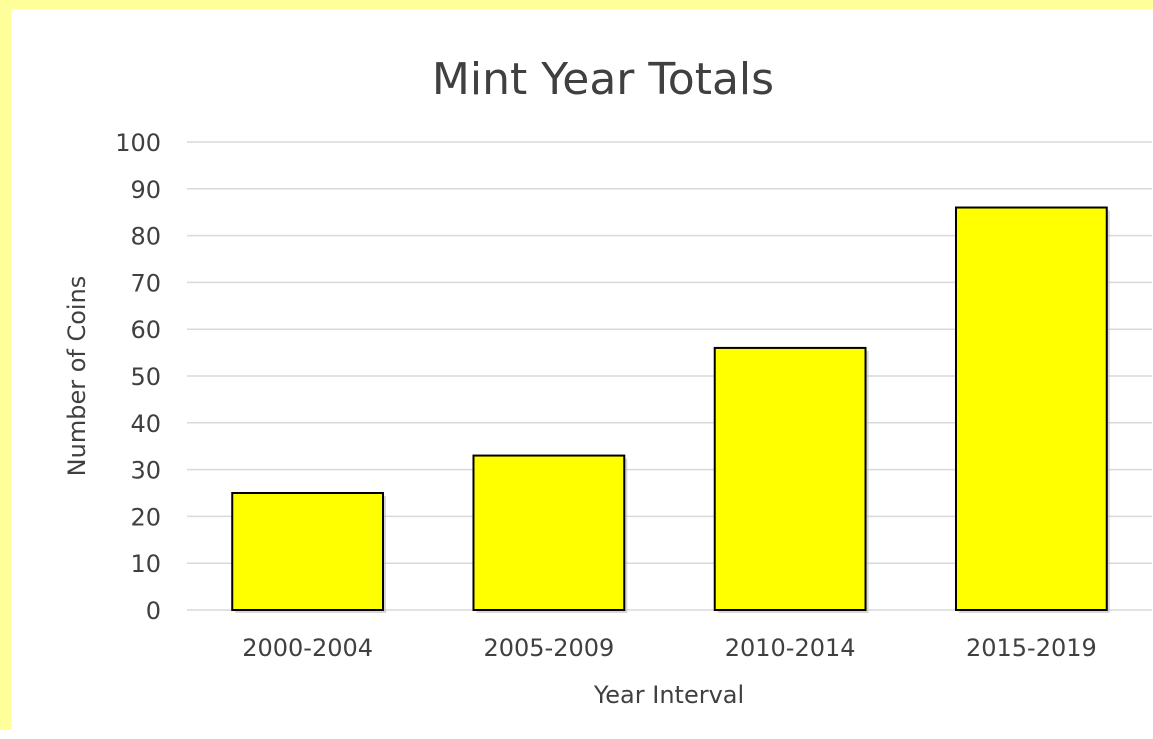  Describe the element at coordinates (145, 237) in the screenshot. I see `y-tick-label: 80` at that location.